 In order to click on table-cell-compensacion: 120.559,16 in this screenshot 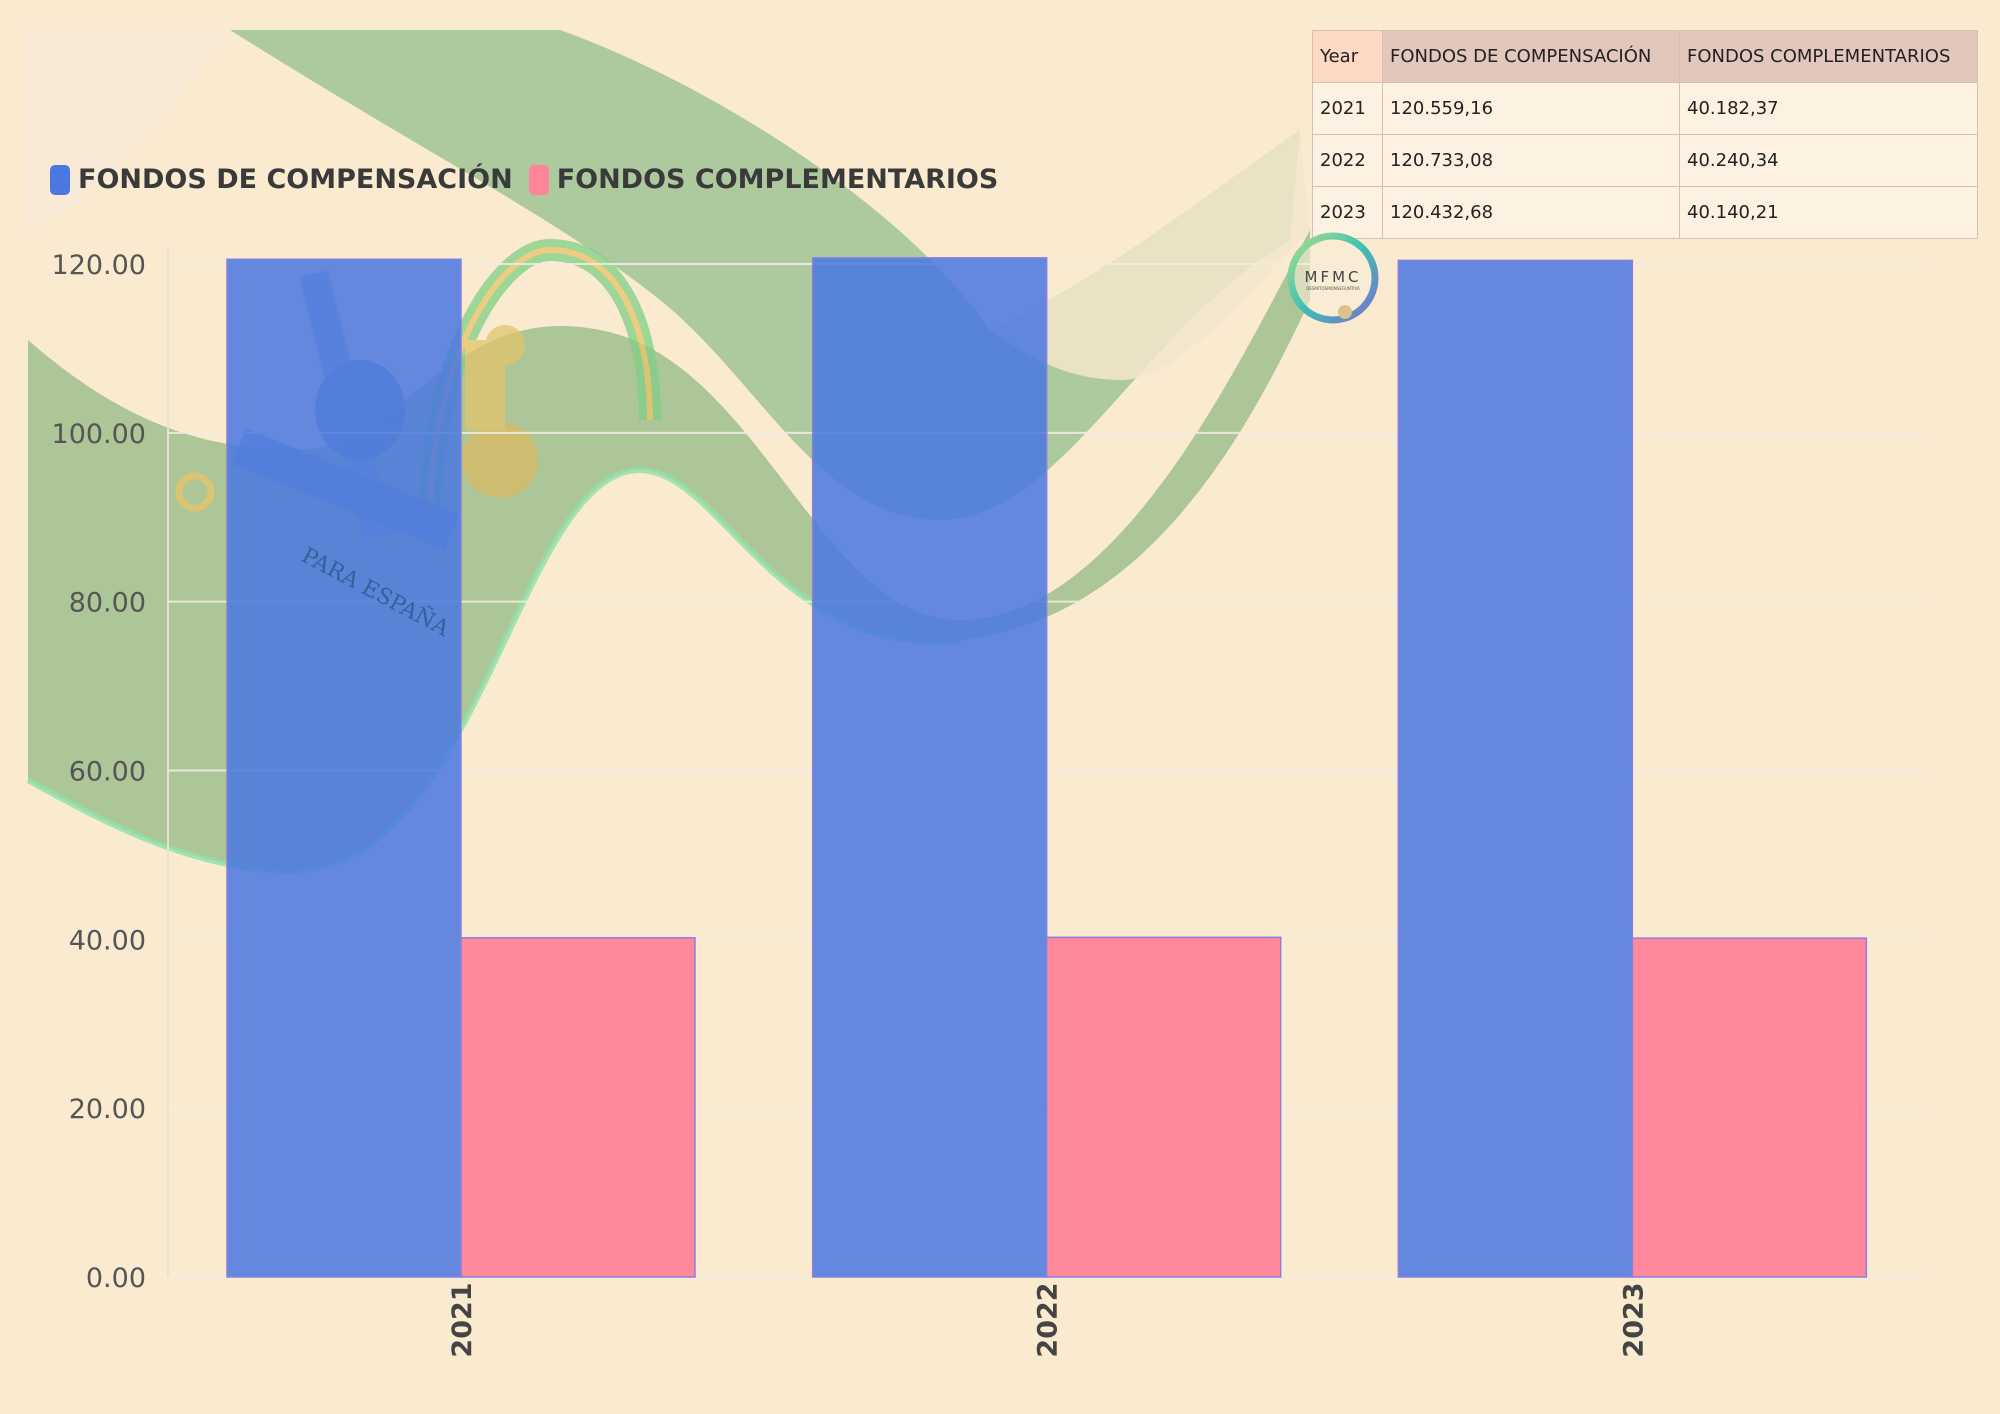, I will do `click(1531, 108)`.